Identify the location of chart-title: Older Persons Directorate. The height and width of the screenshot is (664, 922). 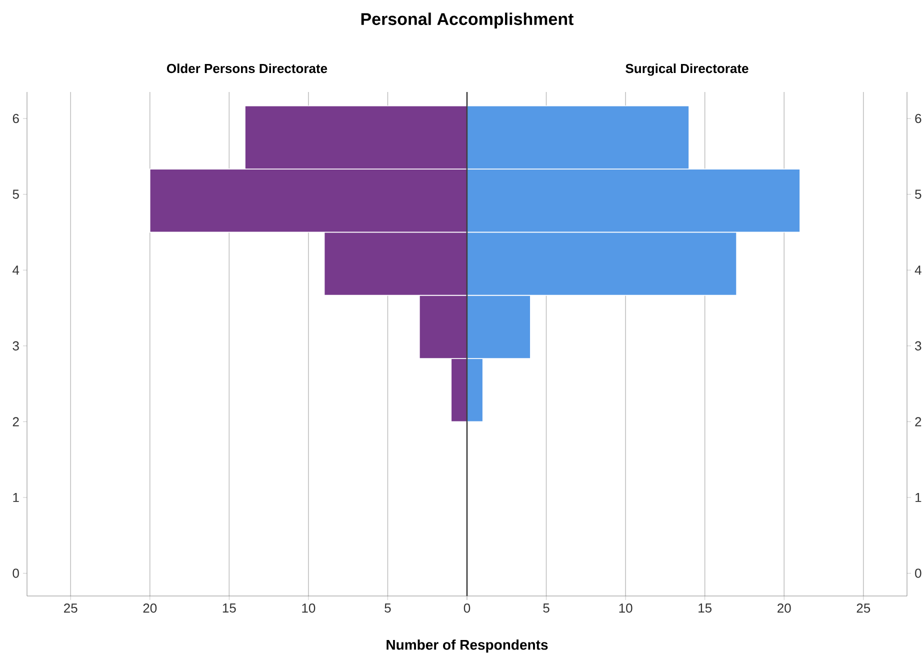
(247, 69).